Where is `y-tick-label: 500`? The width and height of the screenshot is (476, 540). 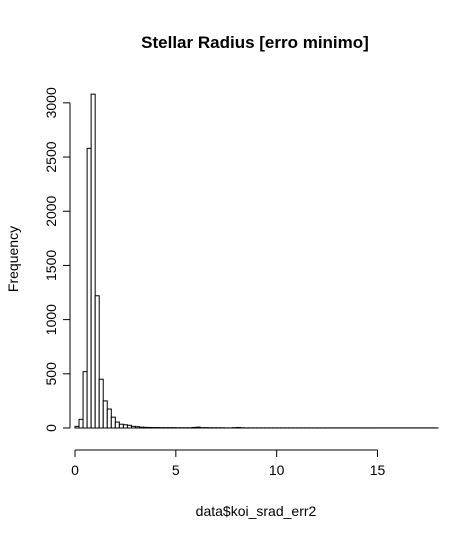 y-tick-label: 500 is located at coordinates (51, 374).